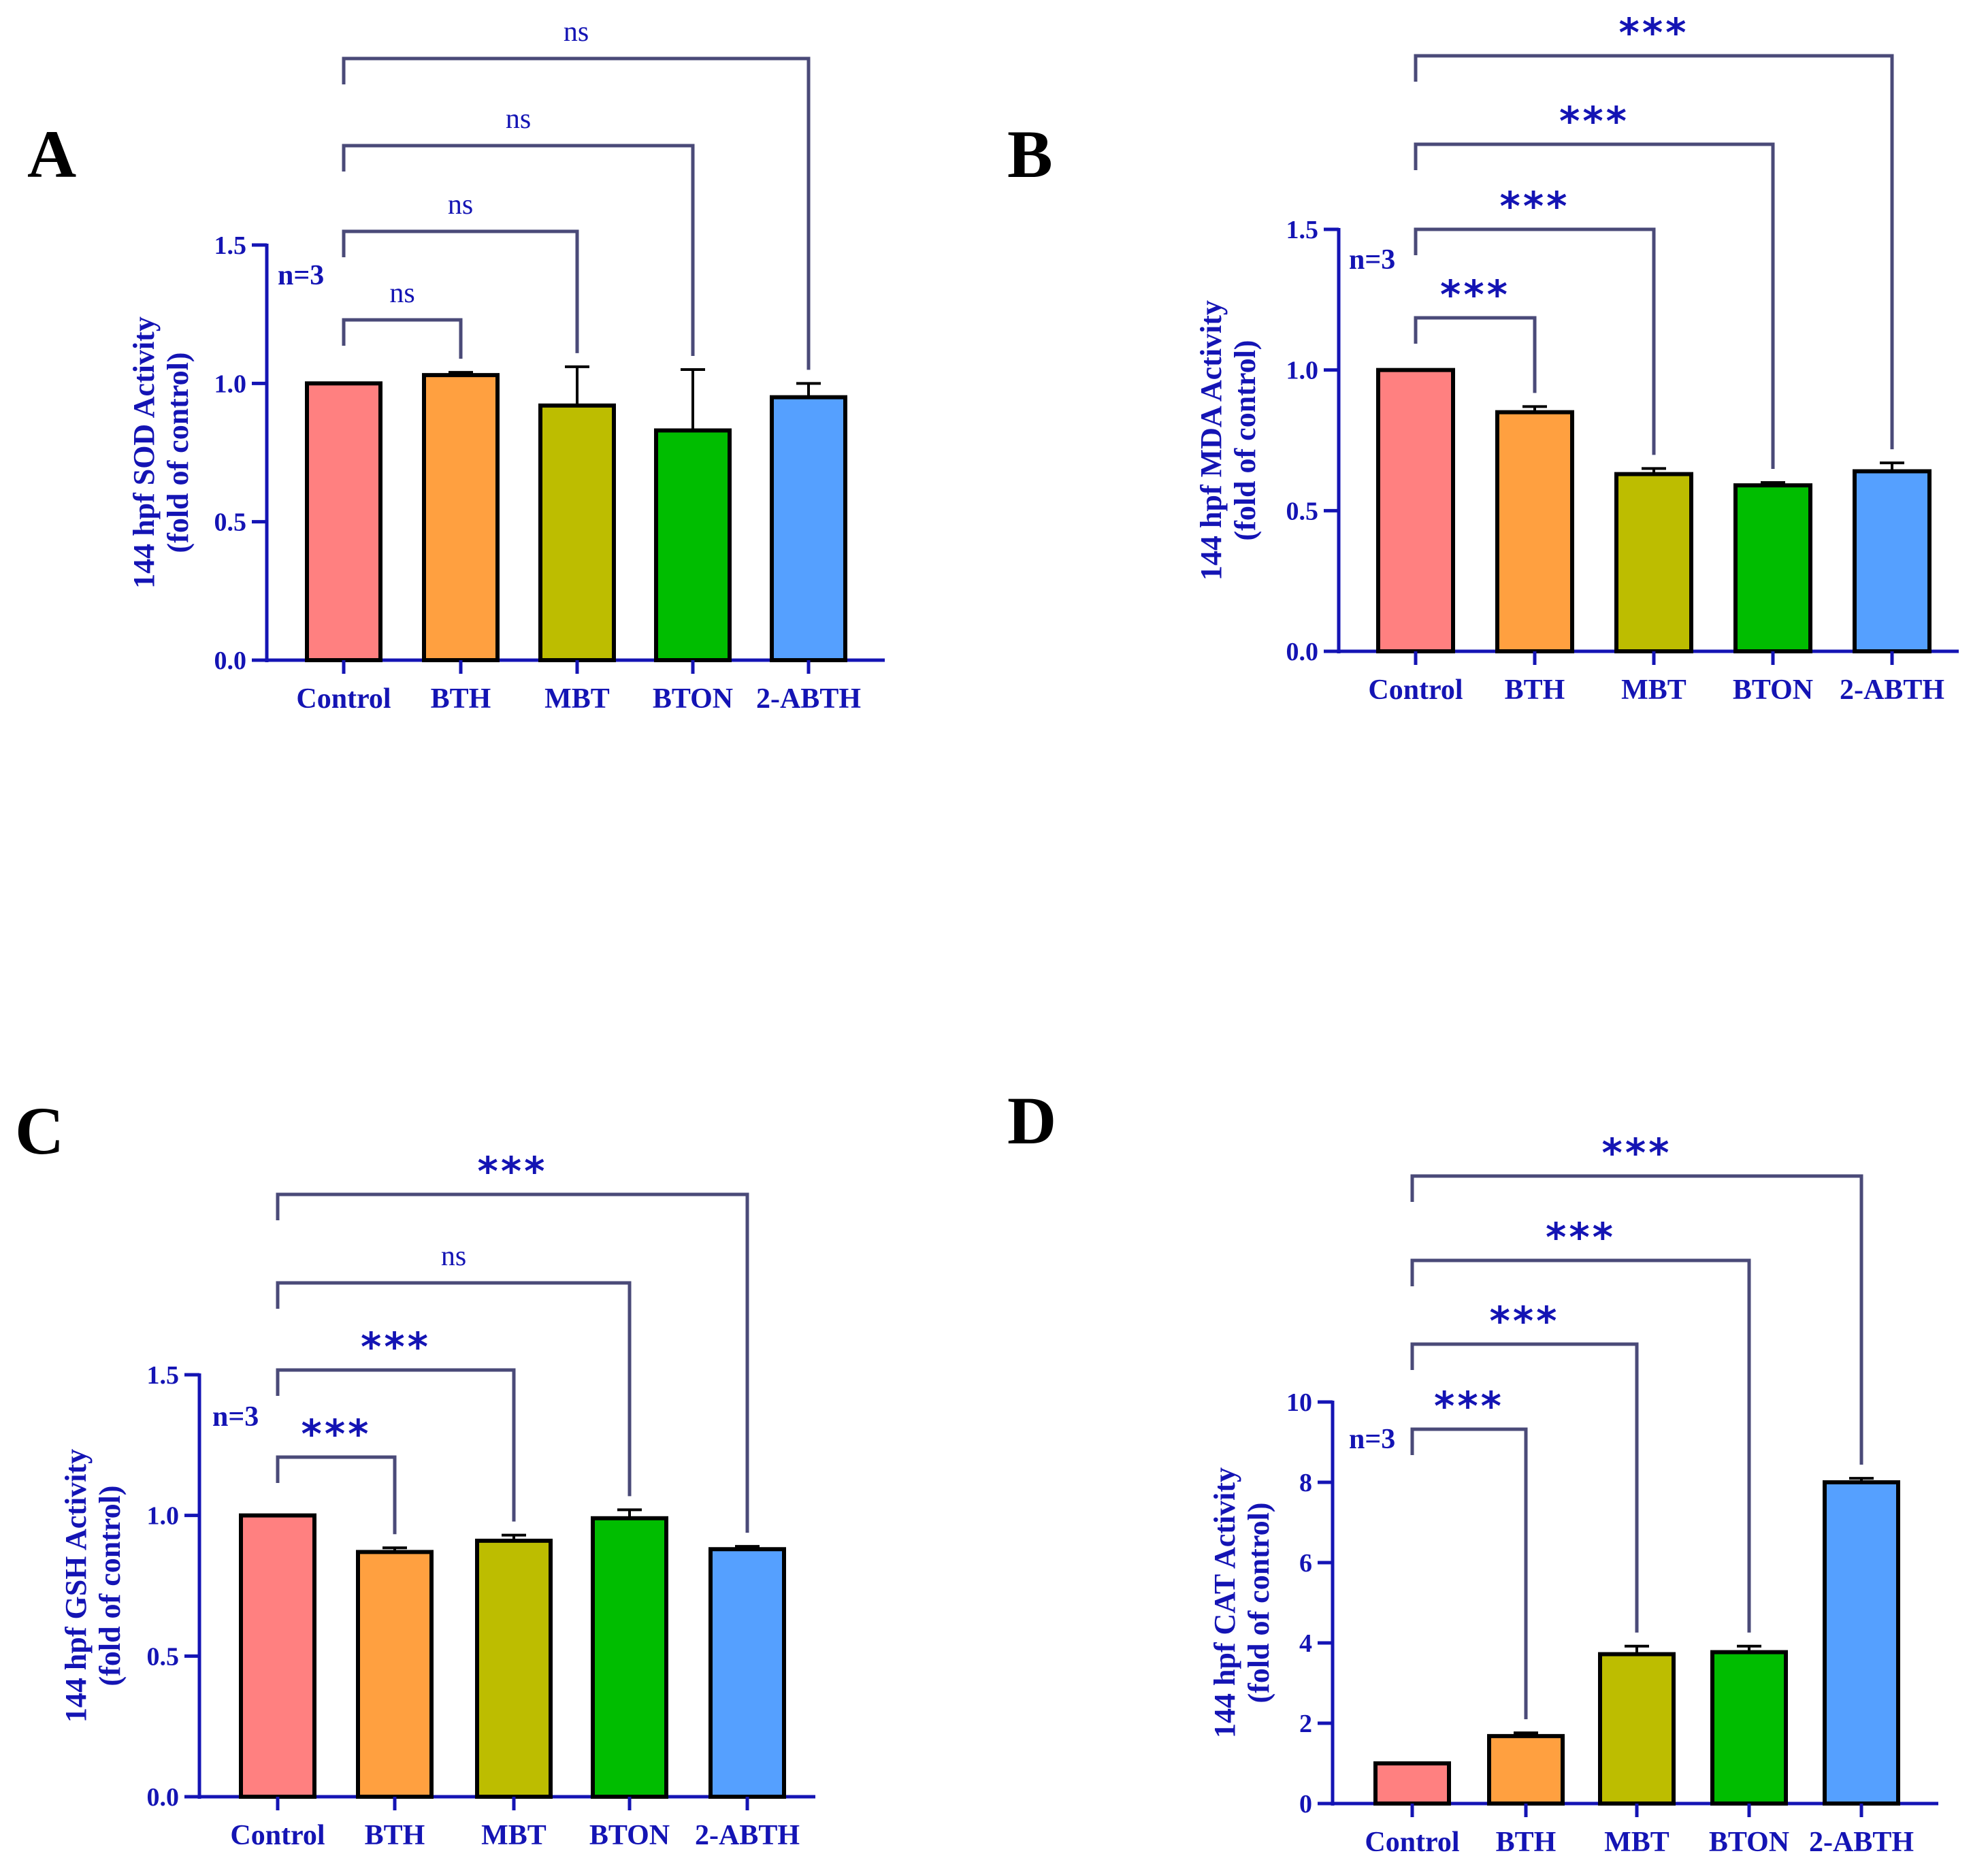 This screenshot has height=1875, width=1988. Describe the element at coordinates (144, 452) in the screenshot. I see `y-axis-title-line: 144 hpf SOD Activity` at that location.